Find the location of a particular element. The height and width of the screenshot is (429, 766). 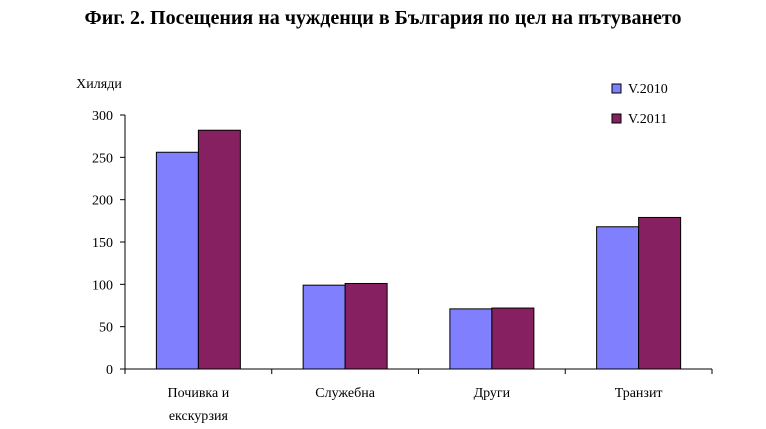

y-tick-label: 150 is located at coordinates (102, 243).